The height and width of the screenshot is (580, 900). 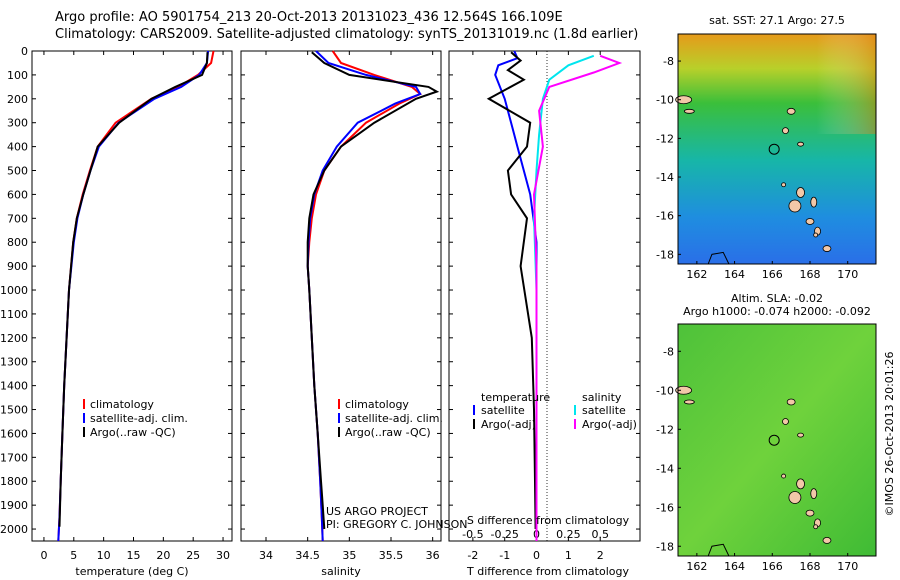 What do you see at coordinates (14, 386) in the screenshot?
I see `depth-tick-label: 1400` at bounding box center [14, 386].